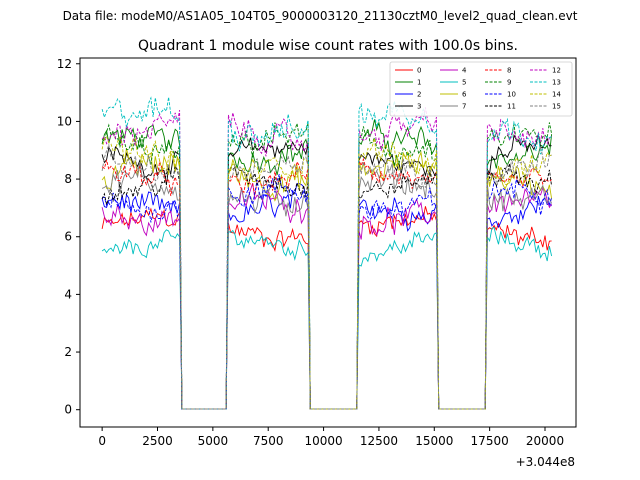 This screenshot has width=640, height=480. Describe the element at coordinates (509, 83) in the screenshot. I see `legend-label-9: 9` at that location.